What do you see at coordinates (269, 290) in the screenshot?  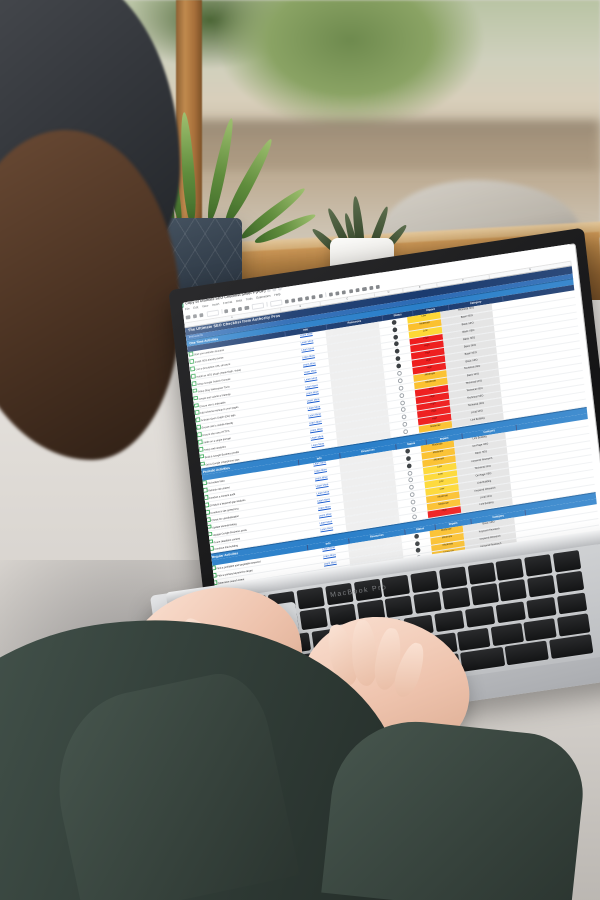 I see `star-icon` at bounding box center [269, 290].